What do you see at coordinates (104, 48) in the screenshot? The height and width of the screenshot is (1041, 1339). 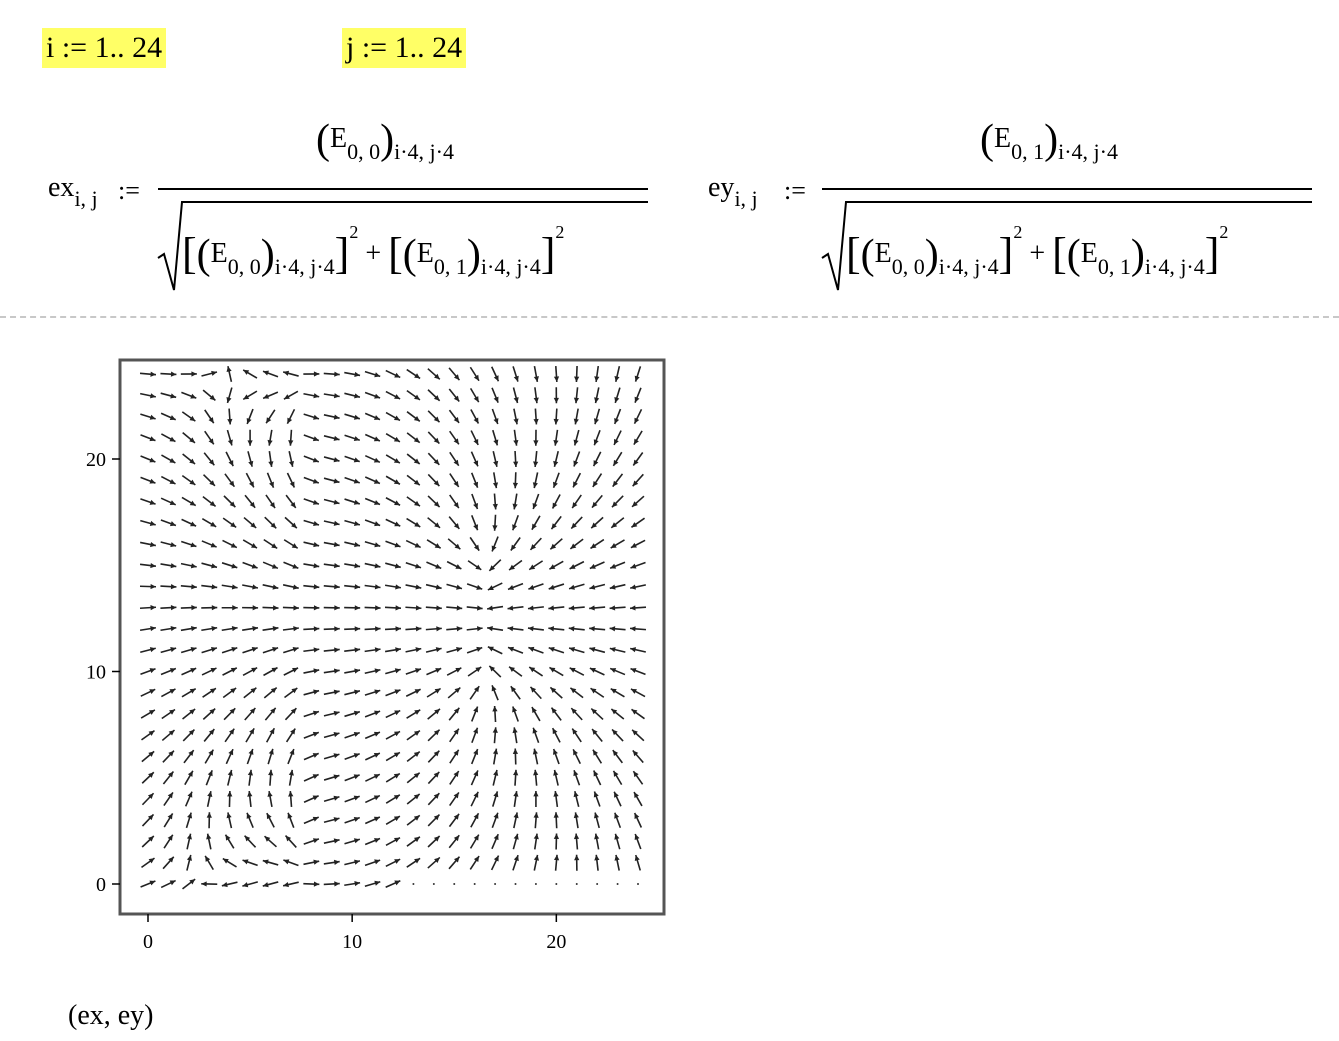 I see `range-i-definition: i := 1.. 24` at bounding box center [104, 48].